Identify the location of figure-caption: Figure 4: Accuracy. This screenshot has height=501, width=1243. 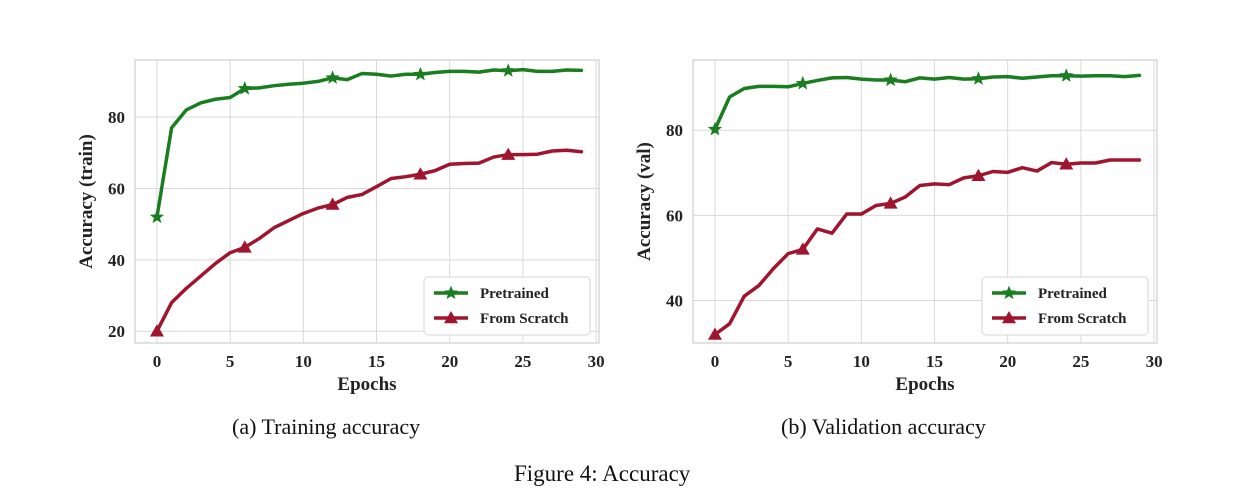
(602, 473).